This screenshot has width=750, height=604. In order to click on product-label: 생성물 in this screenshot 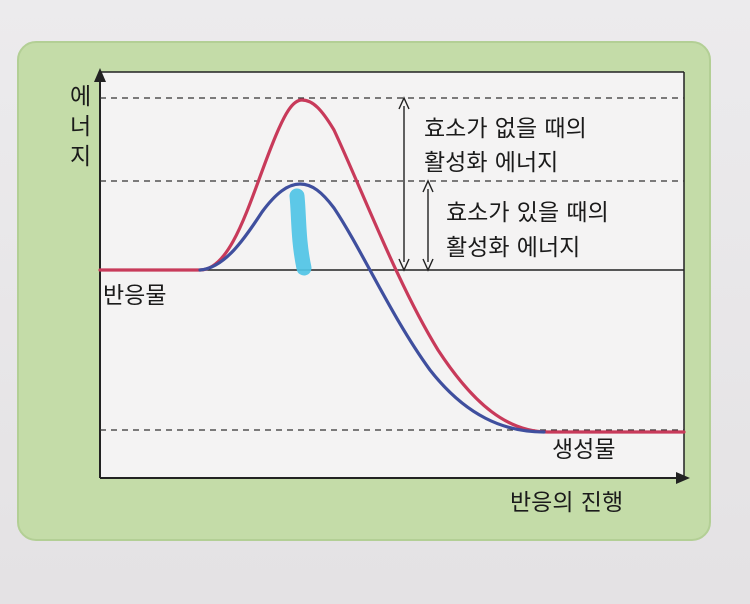, I will do `click(583, 450)`.